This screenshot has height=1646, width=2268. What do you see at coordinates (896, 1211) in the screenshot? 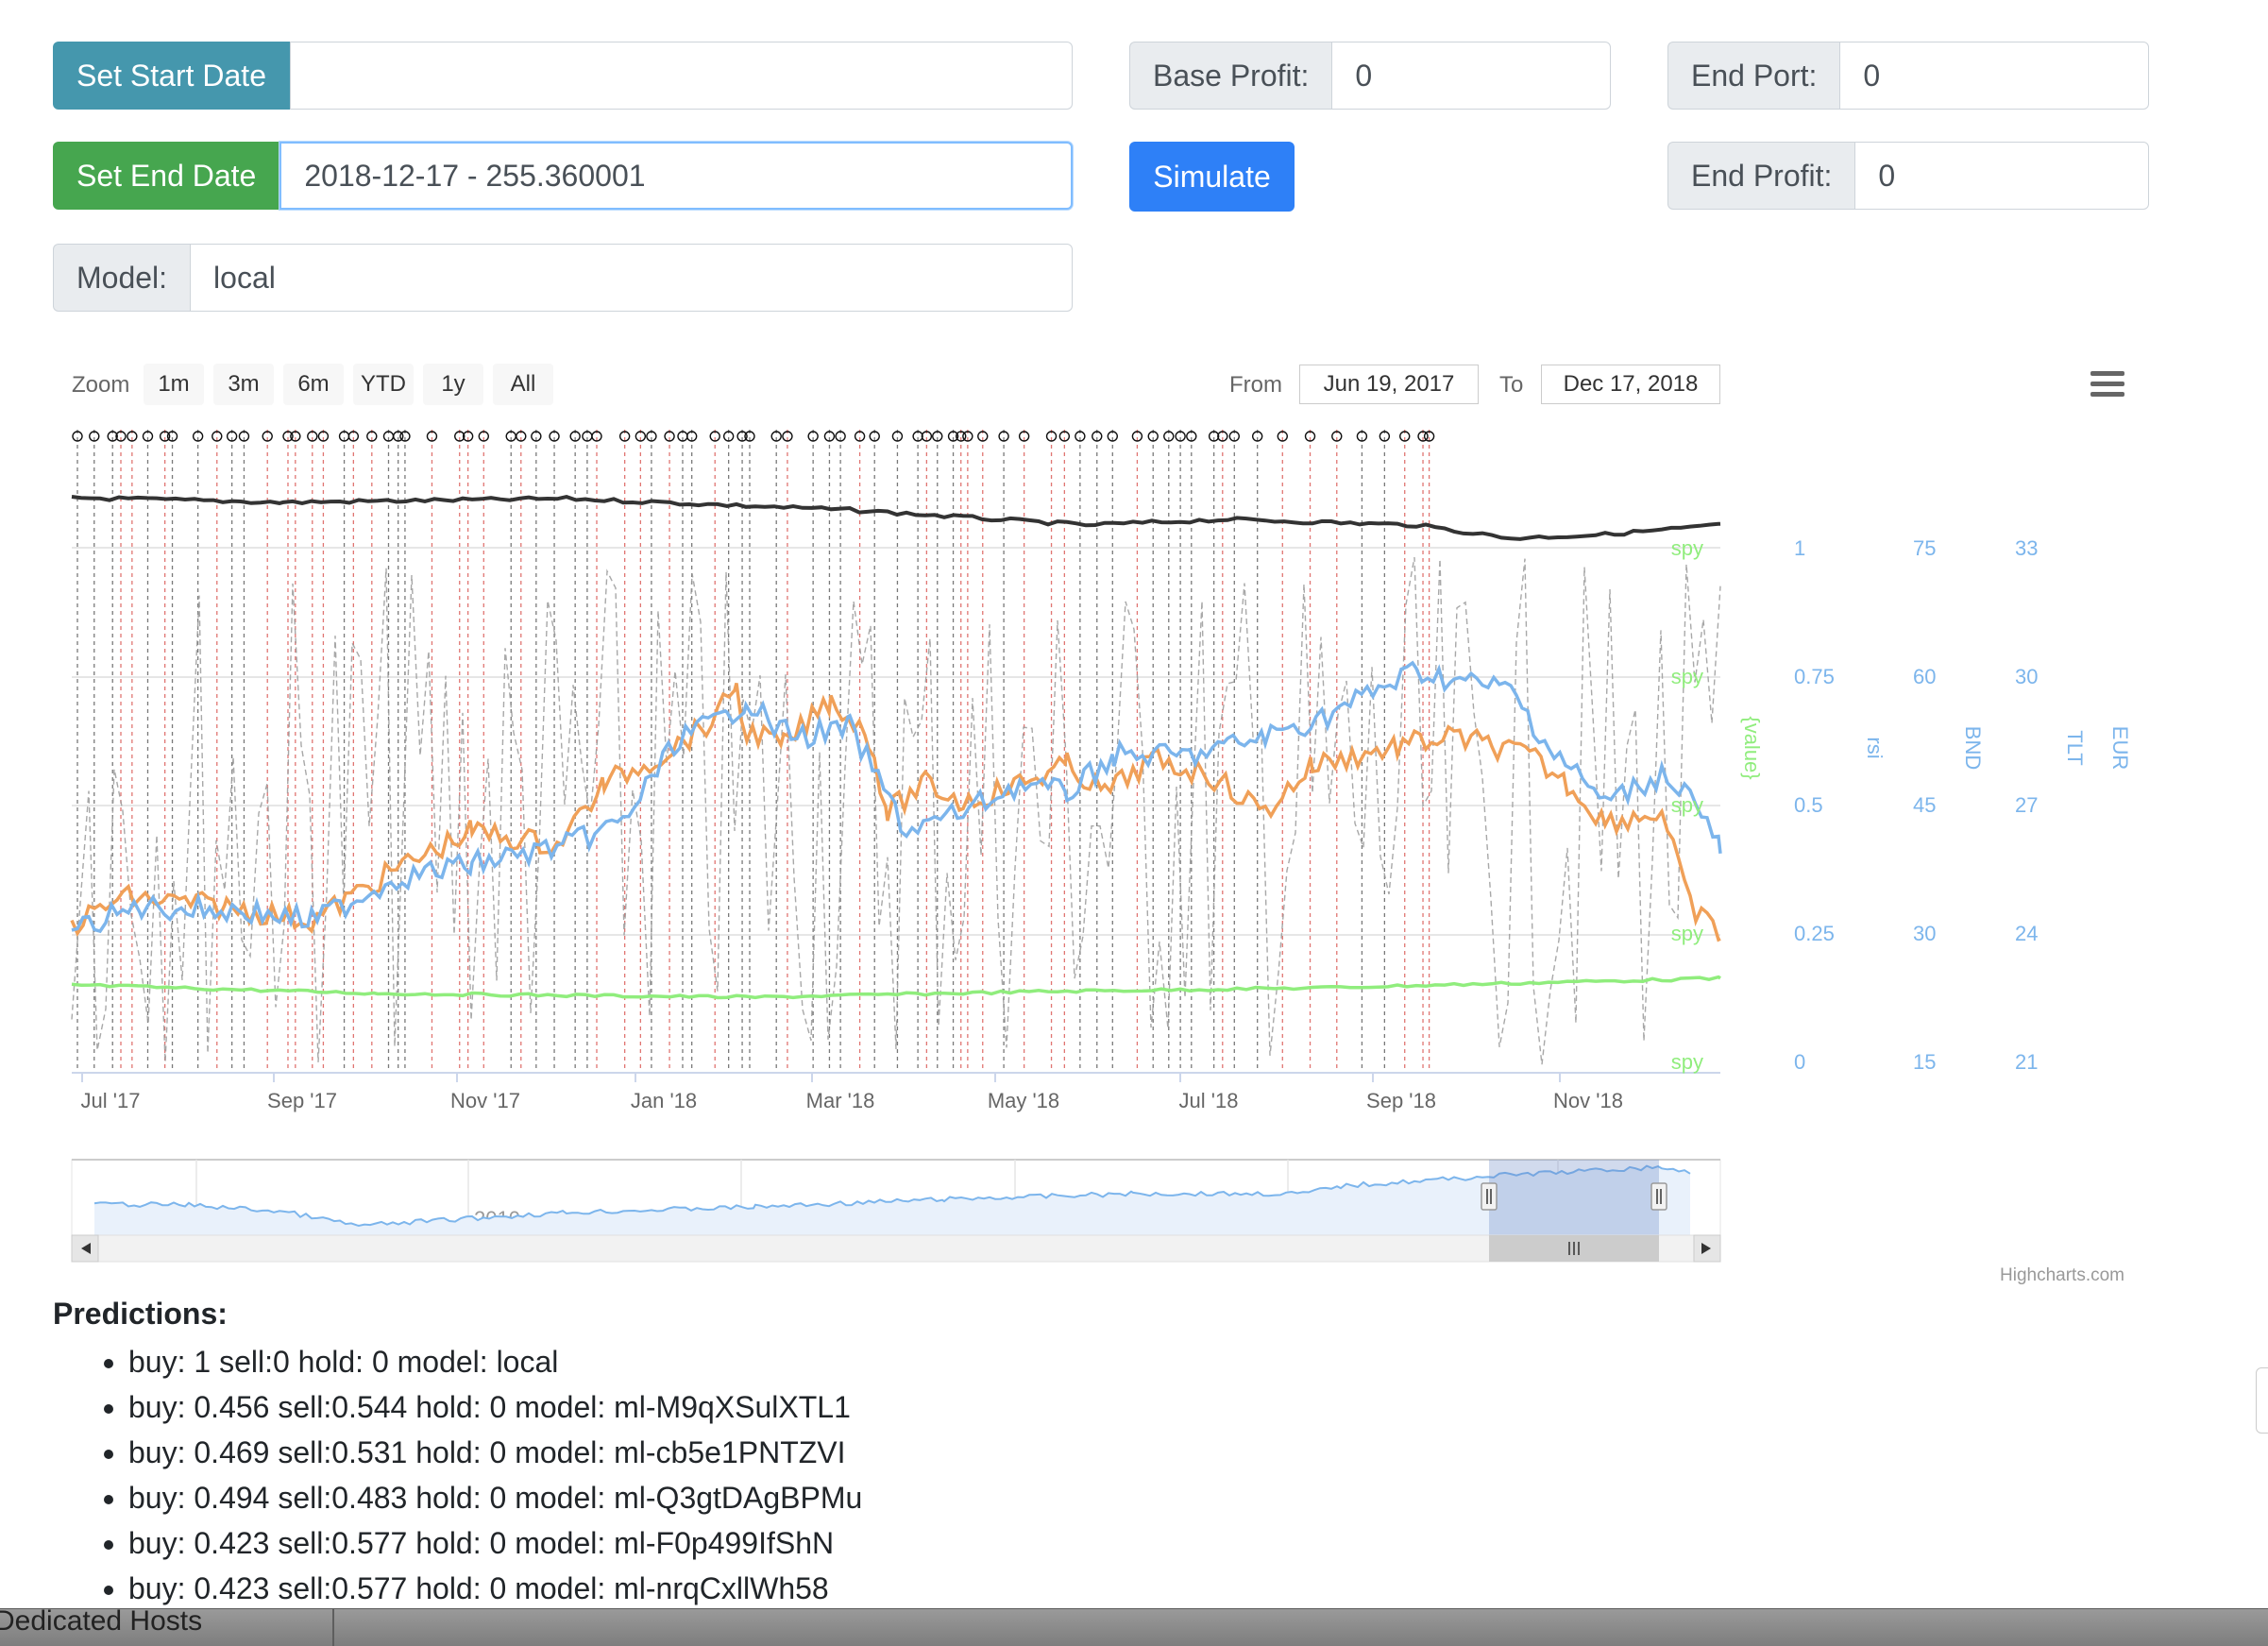
I see `navigator: 200820102012201420162018` at bounding box center [896, 1211].